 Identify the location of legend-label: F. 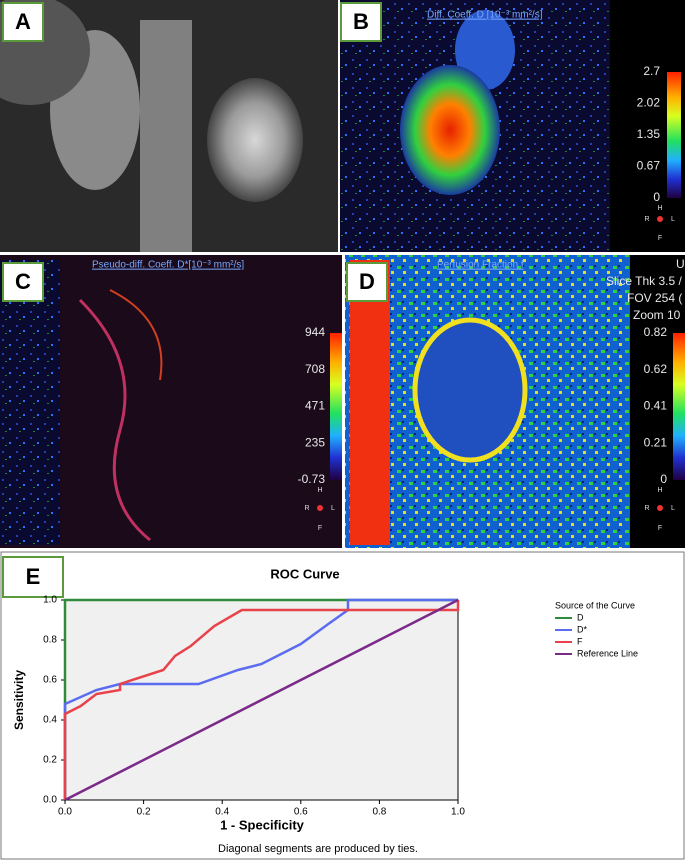
(580, 641).